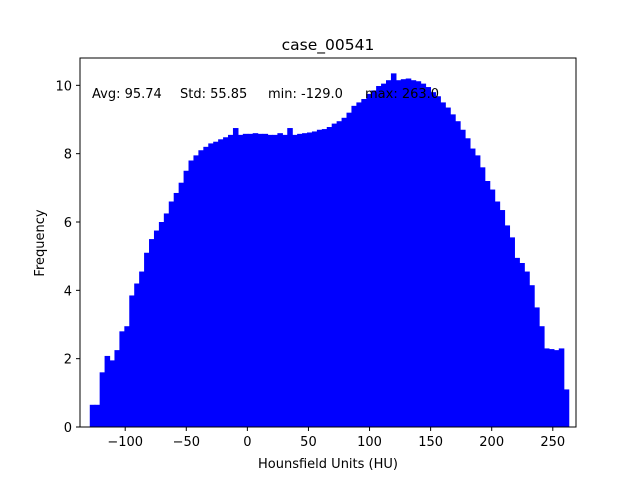  Describe the element at coordinates (68, 223) in the screenshot. I see `y-tick-label: 6` at that location.